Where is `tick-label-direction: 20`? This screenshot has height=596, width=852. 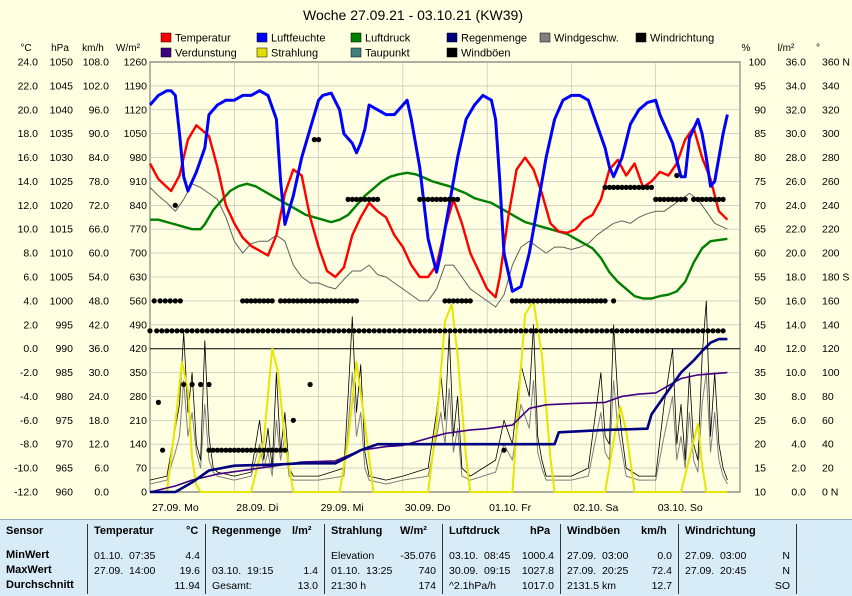
tick-label-direction: 20 is located at coordinates (828, 469).